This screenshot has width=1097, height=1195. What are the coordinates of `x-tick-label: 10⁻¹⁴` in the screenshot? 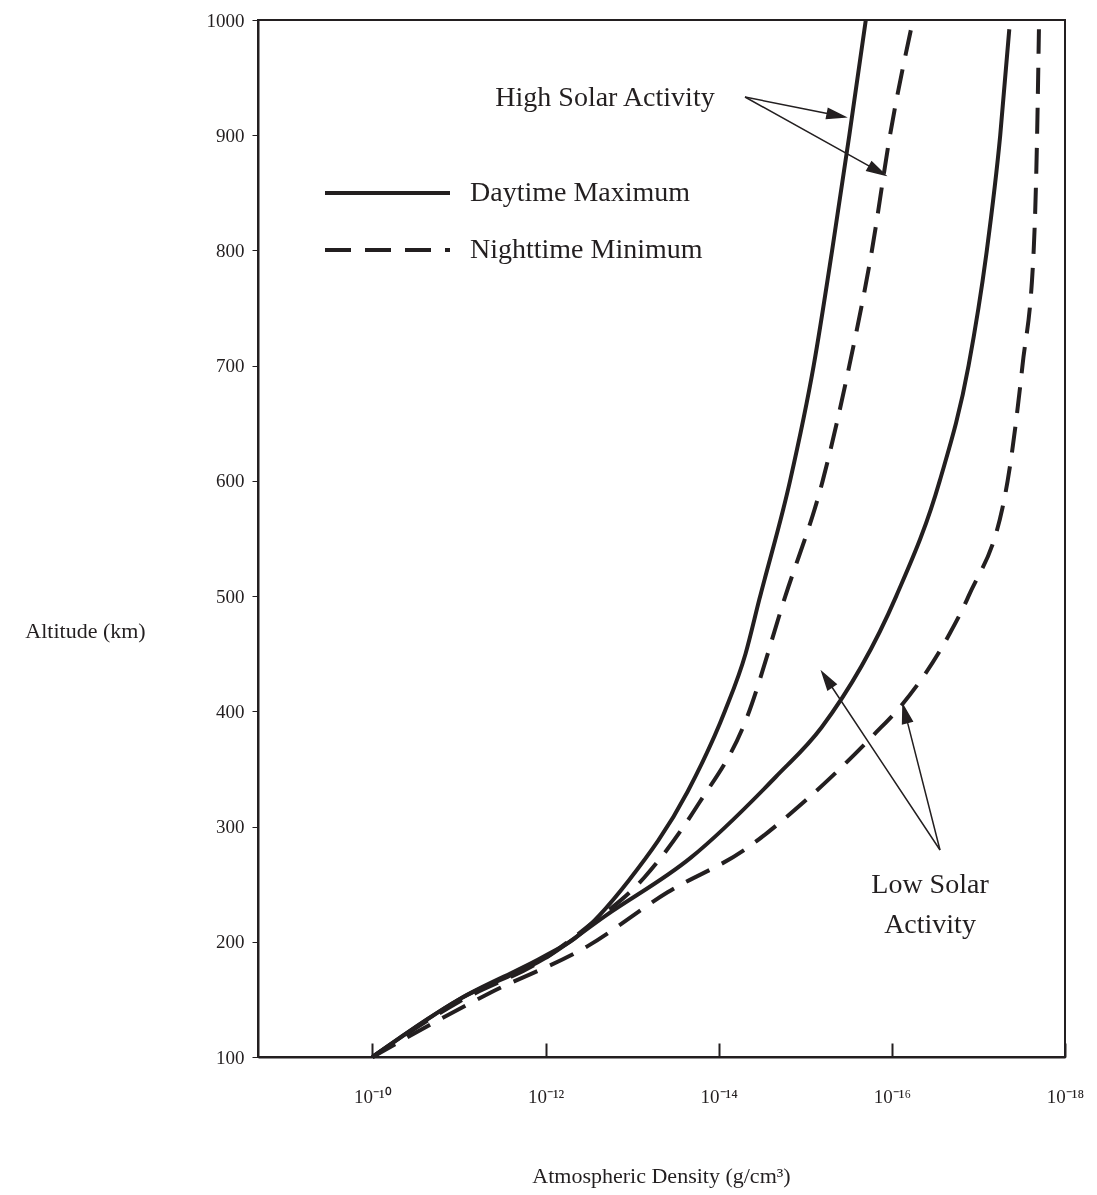 It's located at (719, 1096).